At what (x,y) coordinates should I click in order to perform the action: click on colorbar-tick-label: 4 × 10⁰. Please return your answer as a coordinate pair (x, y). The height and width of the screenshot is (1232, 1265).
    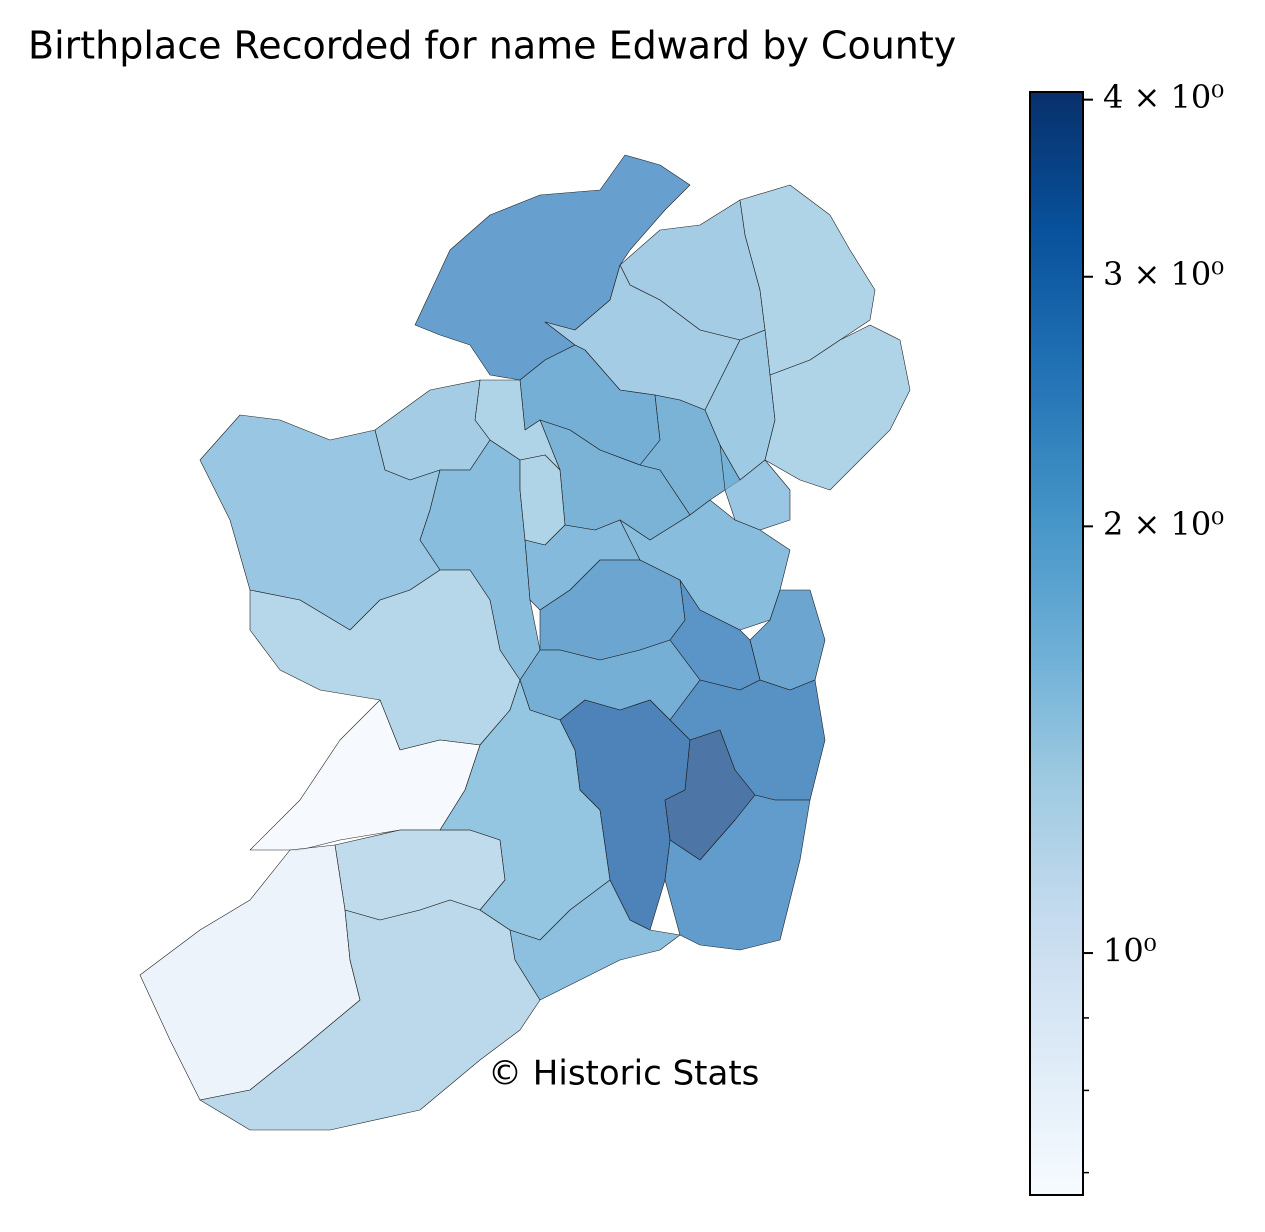
    Looking at the image, I should click on (1163, 97).